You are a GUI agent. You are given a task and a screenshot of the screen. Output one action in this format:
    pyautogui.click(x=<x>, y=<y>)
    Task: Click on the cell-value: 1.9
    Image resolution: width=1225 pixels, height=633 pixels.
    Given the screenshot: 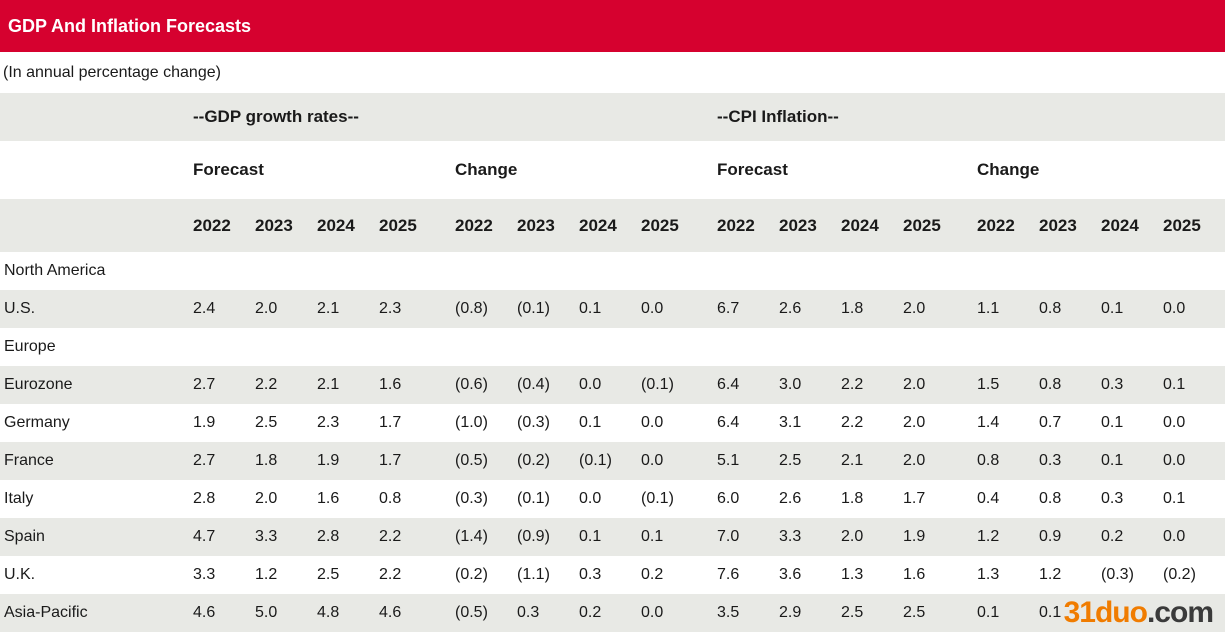 What is the action you would take?
    pyautogui.click(x=204, y=422)
    